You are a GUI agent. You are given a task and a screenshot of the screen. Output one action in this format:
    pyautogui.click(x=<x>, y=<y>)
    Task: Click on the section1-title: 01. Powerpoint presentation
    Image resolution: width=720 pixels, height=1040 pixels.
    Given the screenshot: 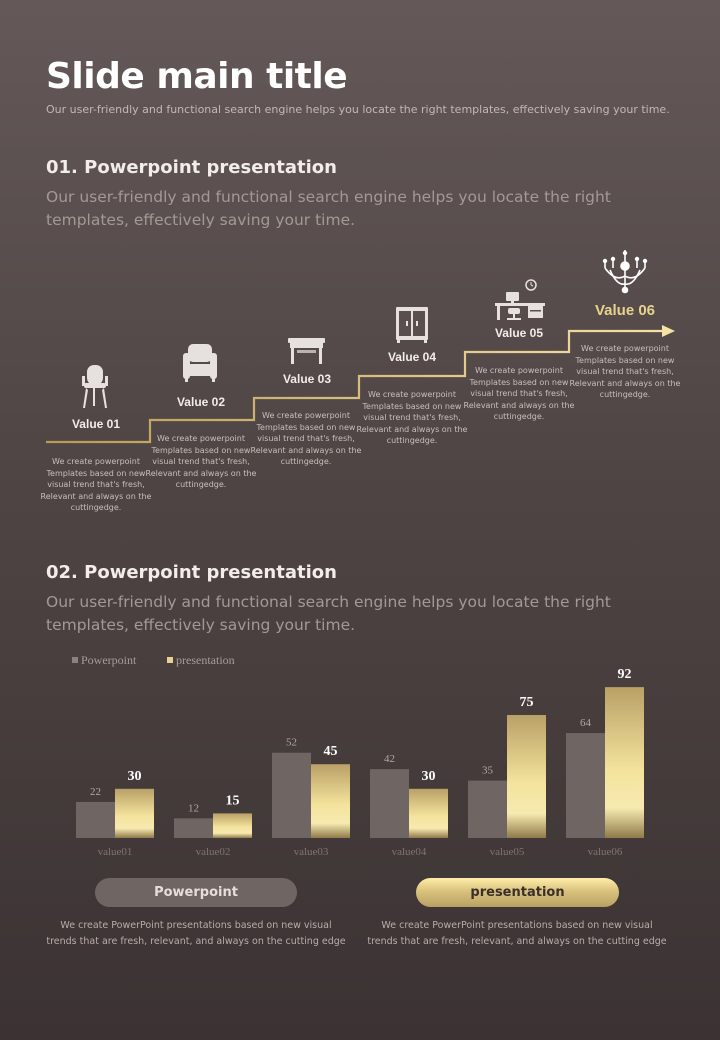 What is the action you would take?
    pyautogui.click(x=191, y=167)
    